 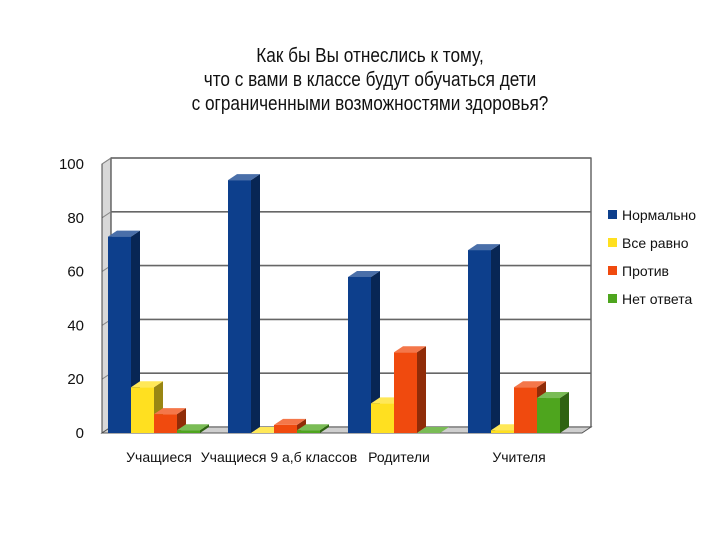 What do you see at coordinates (75, 325) in the screenshot?
I see `y-tick-label: 40` at bounding box center [75, 325].